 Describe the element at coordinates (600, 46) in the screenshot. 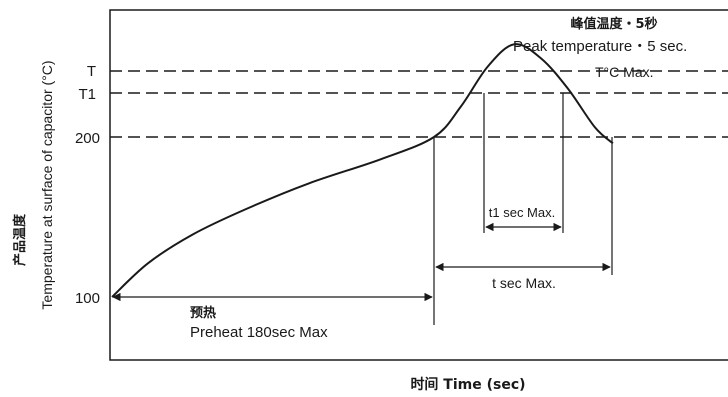

I see `peak-title-en: Peak temperature・5 sec.` at that location.